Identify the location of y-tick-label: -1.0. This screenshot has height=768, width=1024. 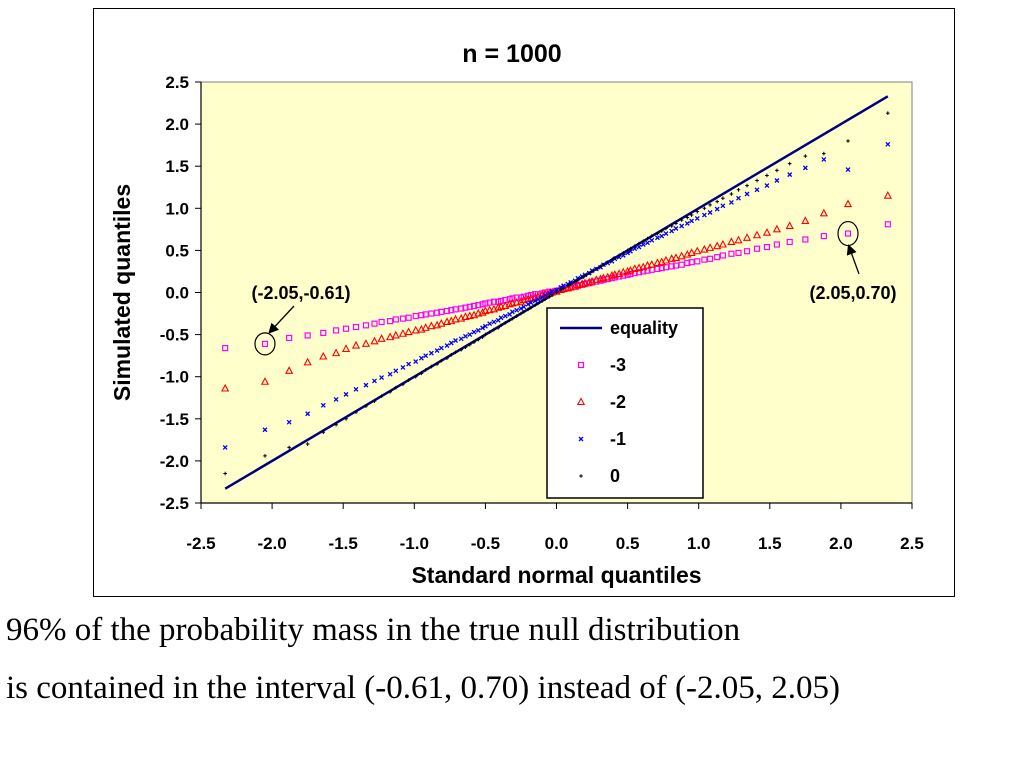
(174, 377).